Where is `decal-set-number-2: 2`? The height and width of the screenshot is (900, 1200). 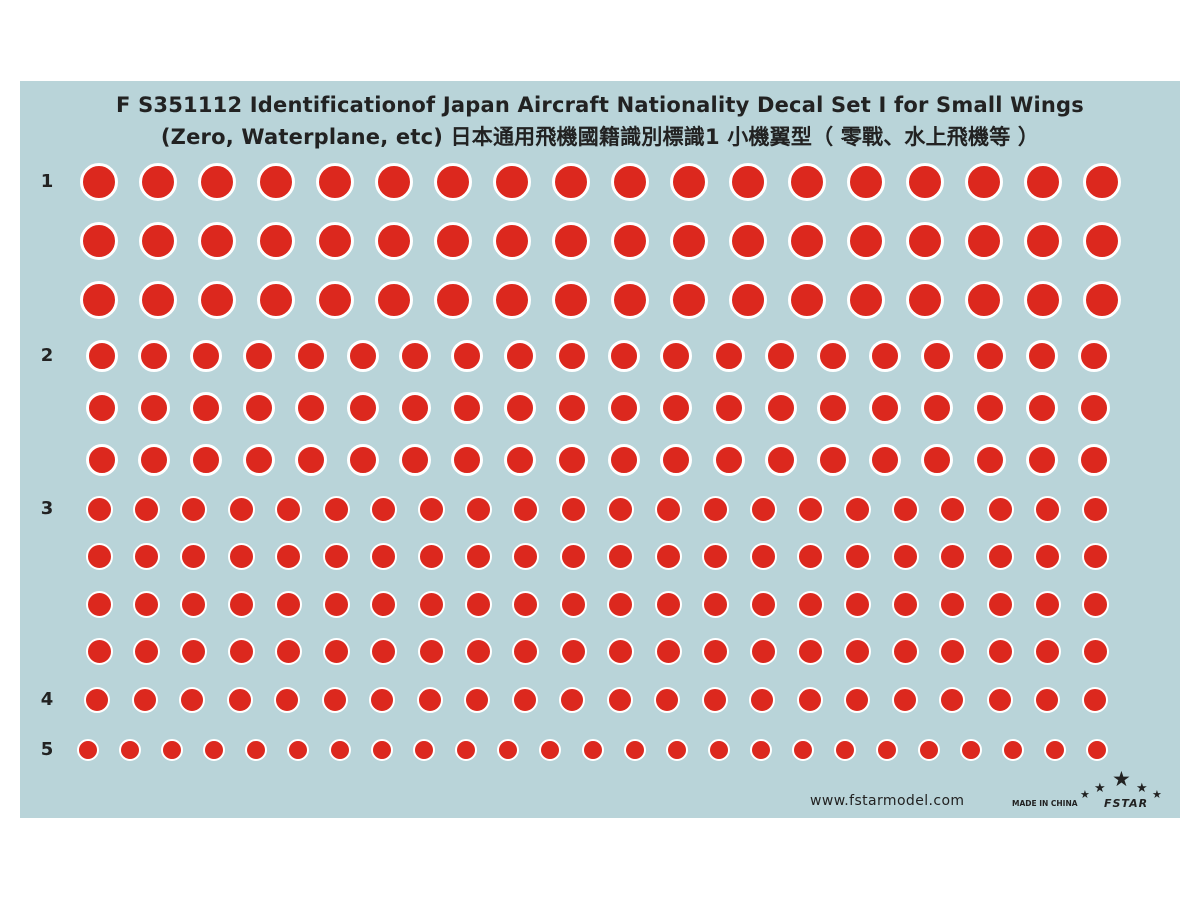 decal-set-number-2: 2 is located at coordinates (47, 355).